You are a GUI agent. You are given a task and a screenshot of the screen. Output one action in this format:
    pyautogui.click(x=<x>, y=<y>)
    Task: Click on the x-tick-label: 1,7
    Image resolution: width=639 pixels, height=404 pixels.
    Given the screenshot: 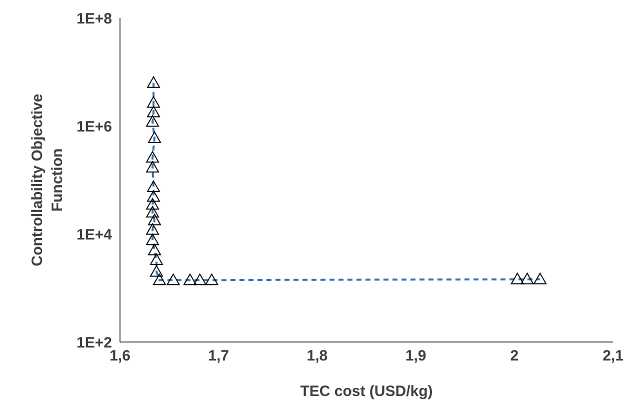 What is the action you would take?
    pyautogui.click(x=219, y=356)
    